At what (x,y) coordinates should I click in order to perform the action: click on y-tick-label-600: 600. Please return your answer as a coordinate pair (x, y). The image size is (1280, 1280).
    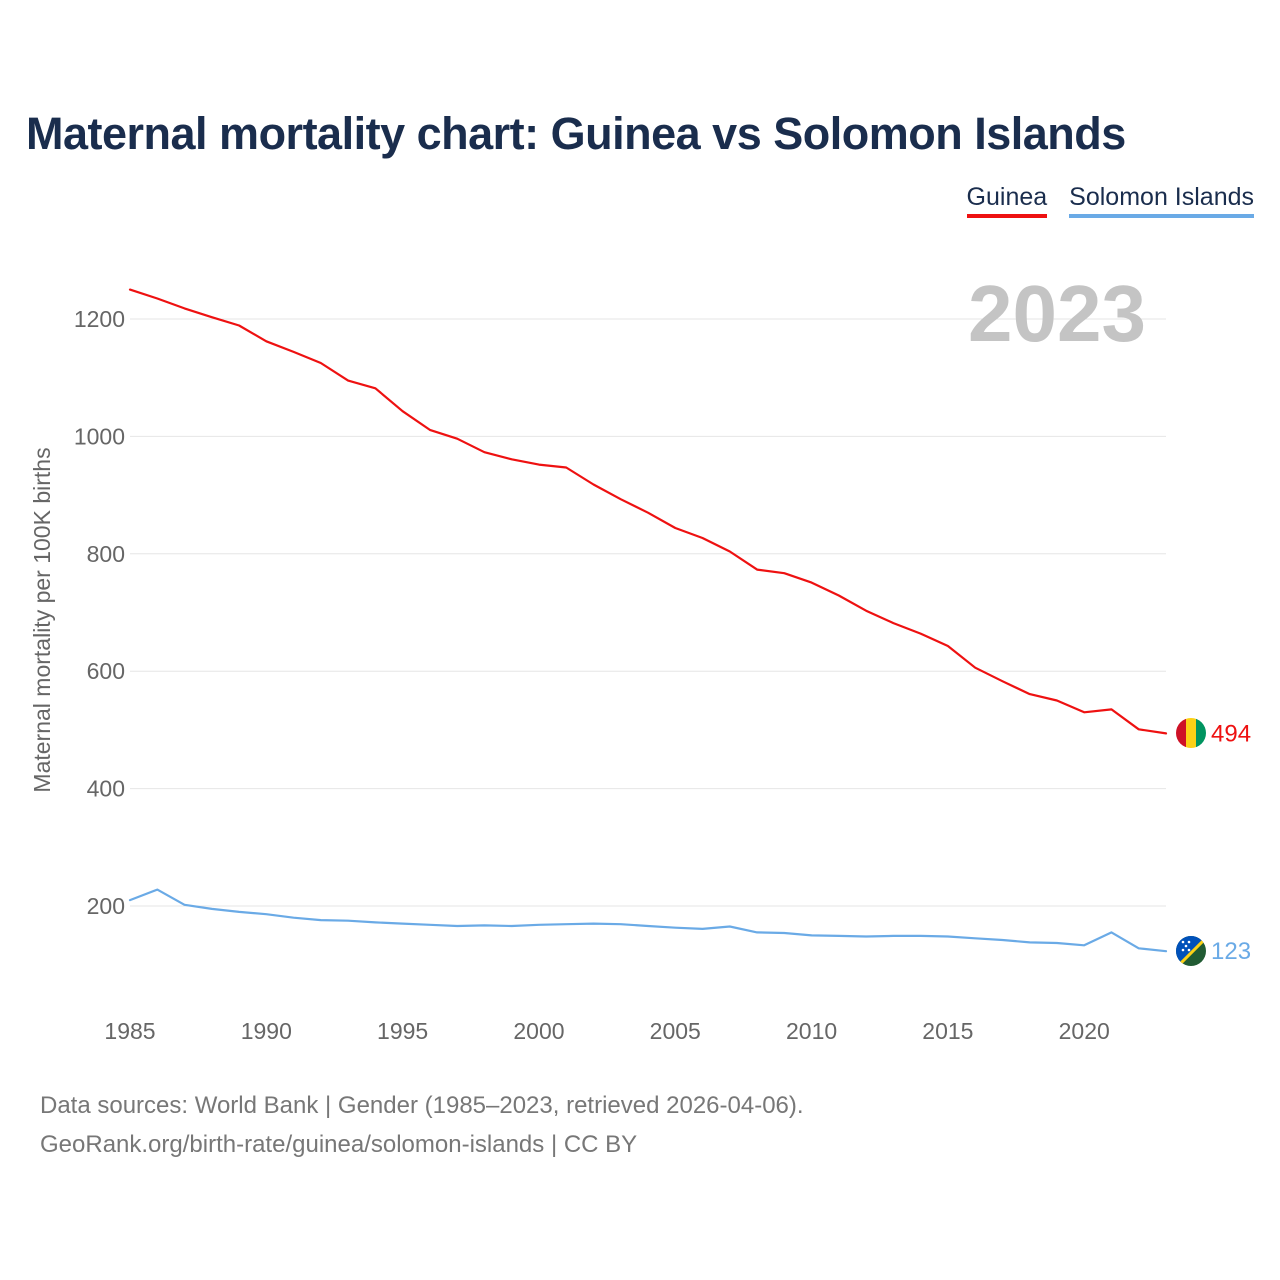
    Looking at the image, I should click on (106, 671).